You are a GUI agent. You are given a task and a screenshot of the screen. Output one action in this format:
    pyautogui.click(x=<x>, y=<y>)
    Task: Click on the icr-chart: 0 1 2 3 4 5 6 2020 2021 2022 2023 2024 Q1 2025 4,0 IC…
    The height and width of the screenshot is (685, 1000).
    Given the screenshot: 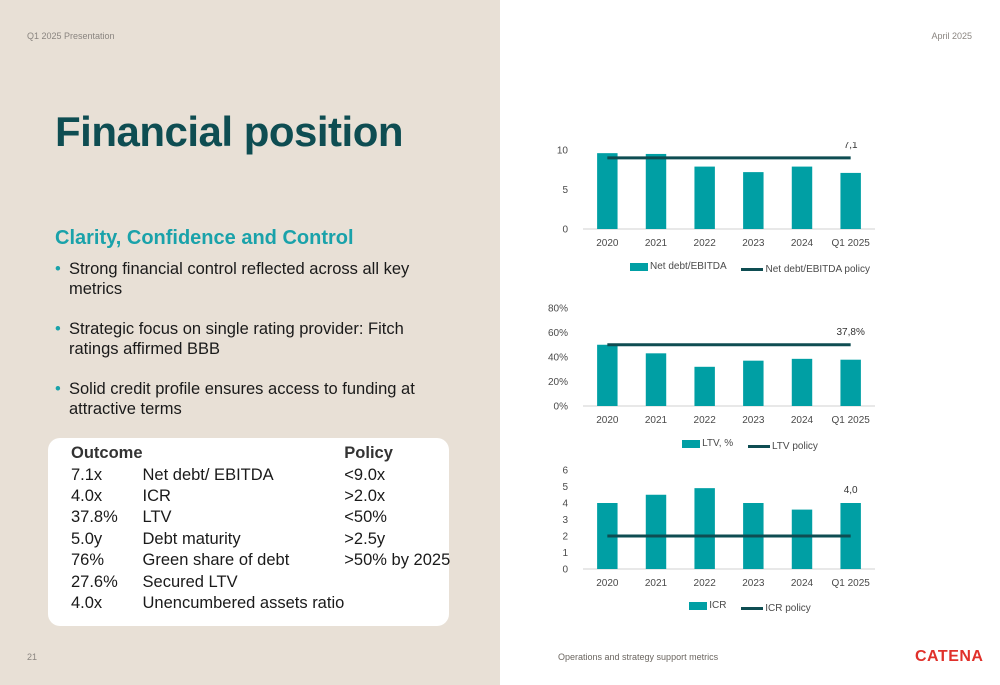 What is the action you would take?
    pyautogui.click(x=750, y=537)
    